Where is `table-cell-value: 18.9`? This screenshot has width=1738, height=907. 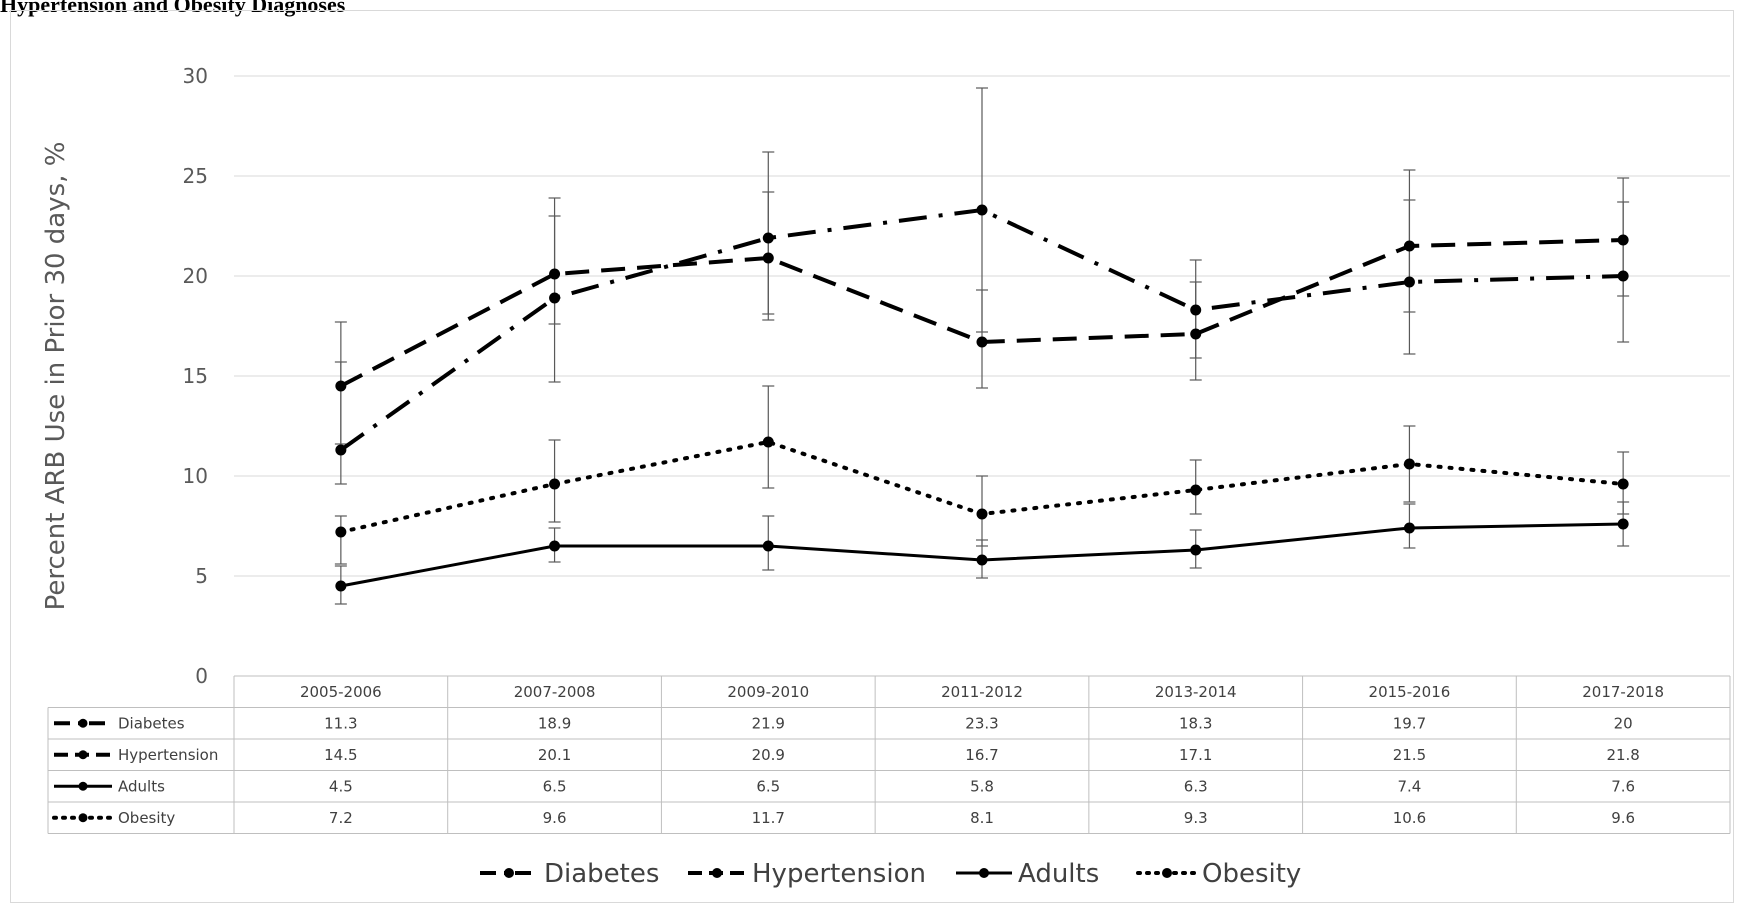 table-cell-value: 18.9 is located at coordinates (554, 723).